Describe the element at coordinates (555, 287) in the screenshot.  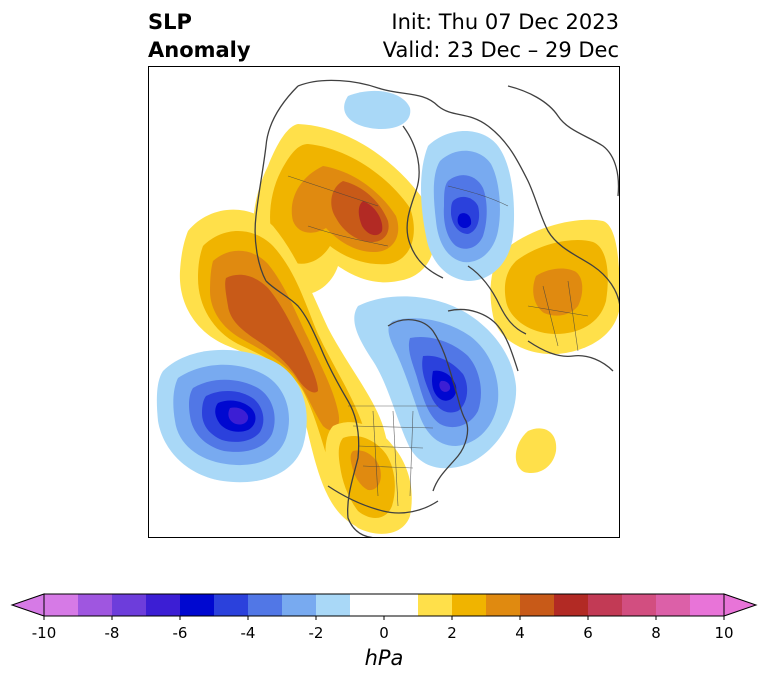
I see `anomaly-high-europe` at that location.